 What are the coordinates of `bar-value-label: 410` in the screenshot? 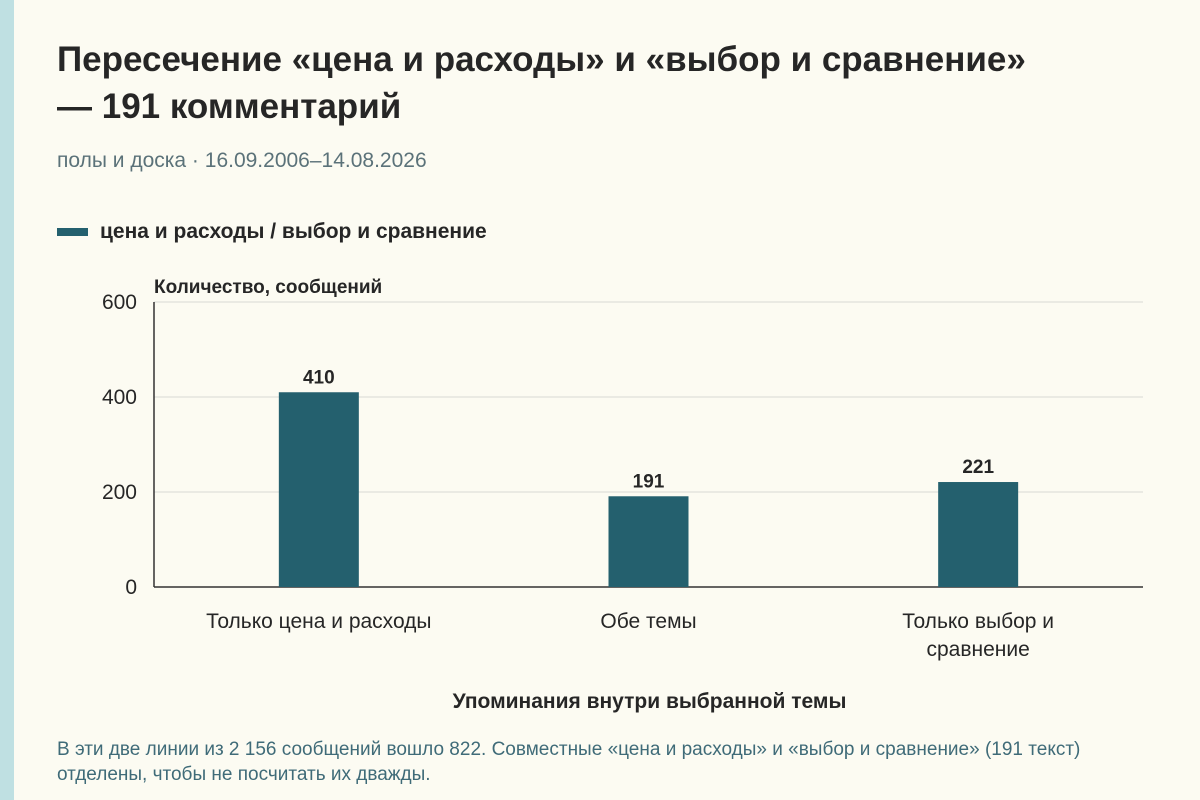 It's located at (319, 377).